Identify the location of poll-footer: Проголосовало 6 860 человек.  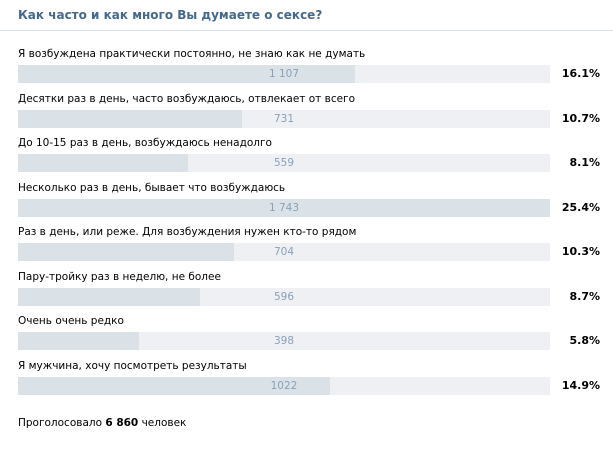
(102, 423).